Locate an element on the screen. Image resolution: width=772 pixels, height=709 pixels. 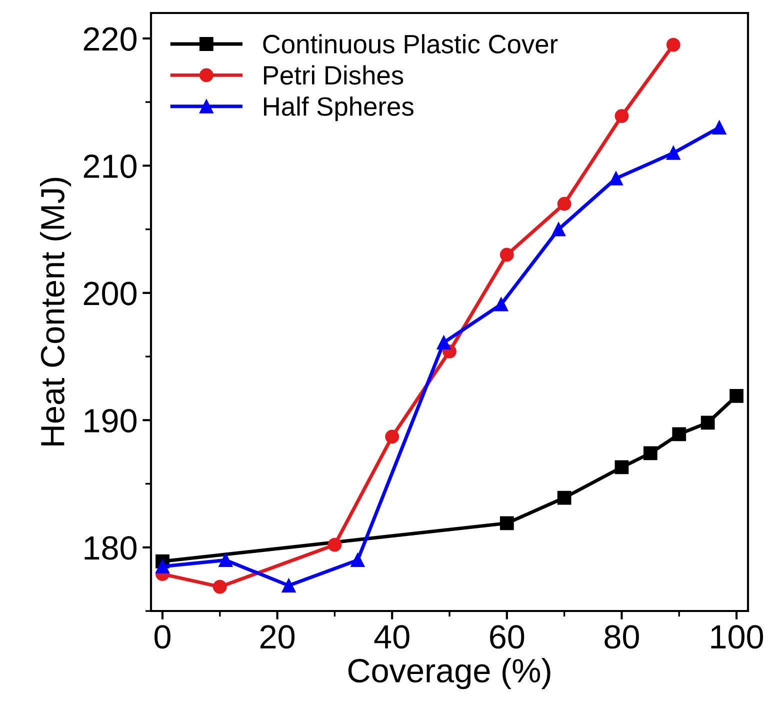
y-tick-label: 220 is located at coordinates (110, 39).